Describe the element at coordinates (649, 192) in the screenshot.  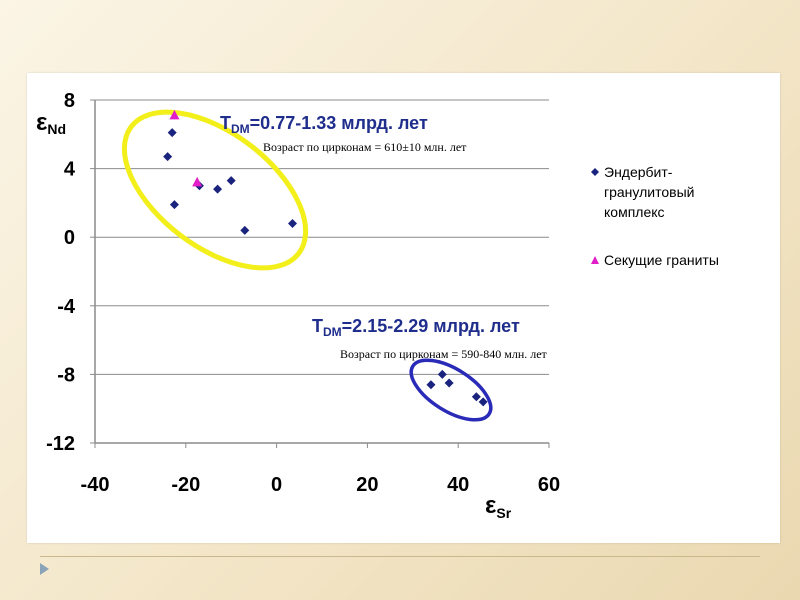
I see `legend-label-series-1-line-2: гранулитовый` at that location.